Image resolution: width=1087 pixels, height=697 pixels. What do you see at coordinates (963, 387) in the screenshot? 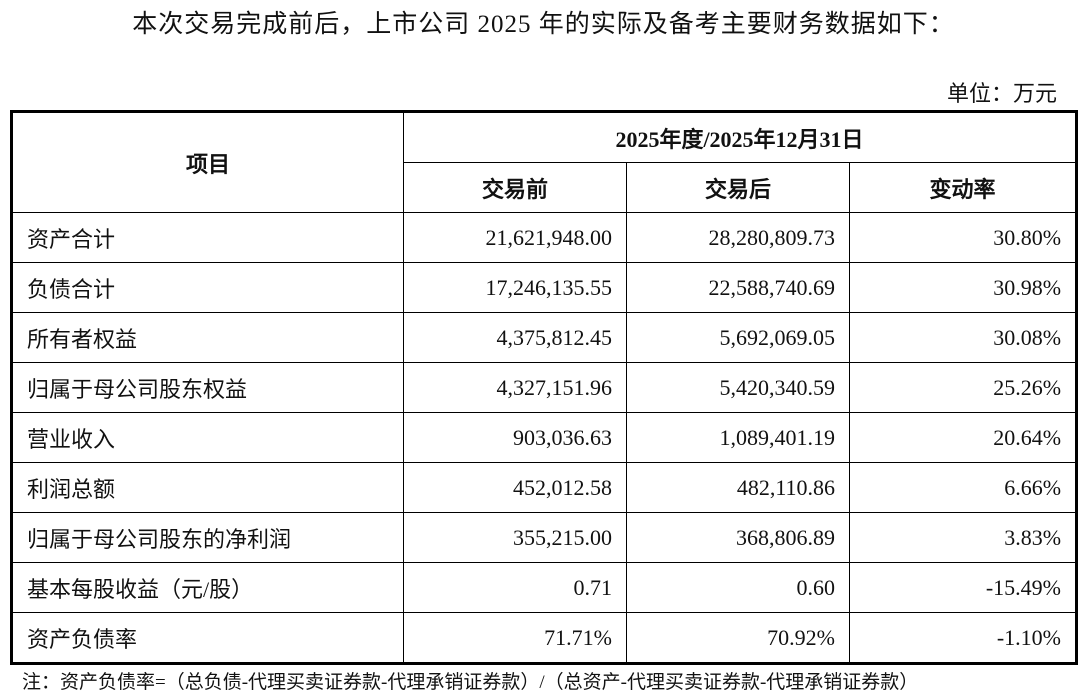
I see `cell: 25.26%` at bounding box center [963, 387].